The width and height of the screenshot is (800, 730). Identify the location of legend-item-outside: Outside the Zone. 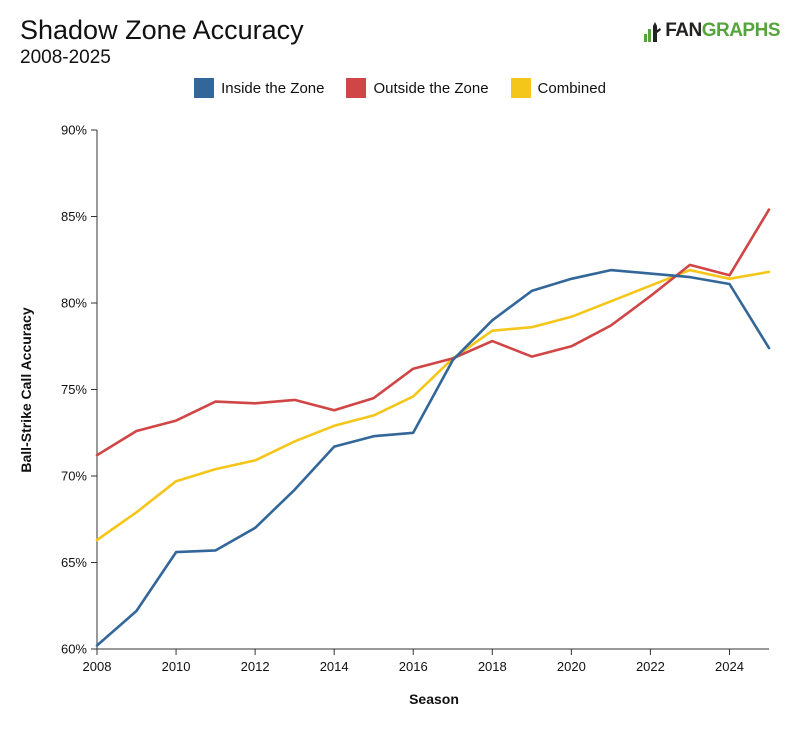
(417, 88).